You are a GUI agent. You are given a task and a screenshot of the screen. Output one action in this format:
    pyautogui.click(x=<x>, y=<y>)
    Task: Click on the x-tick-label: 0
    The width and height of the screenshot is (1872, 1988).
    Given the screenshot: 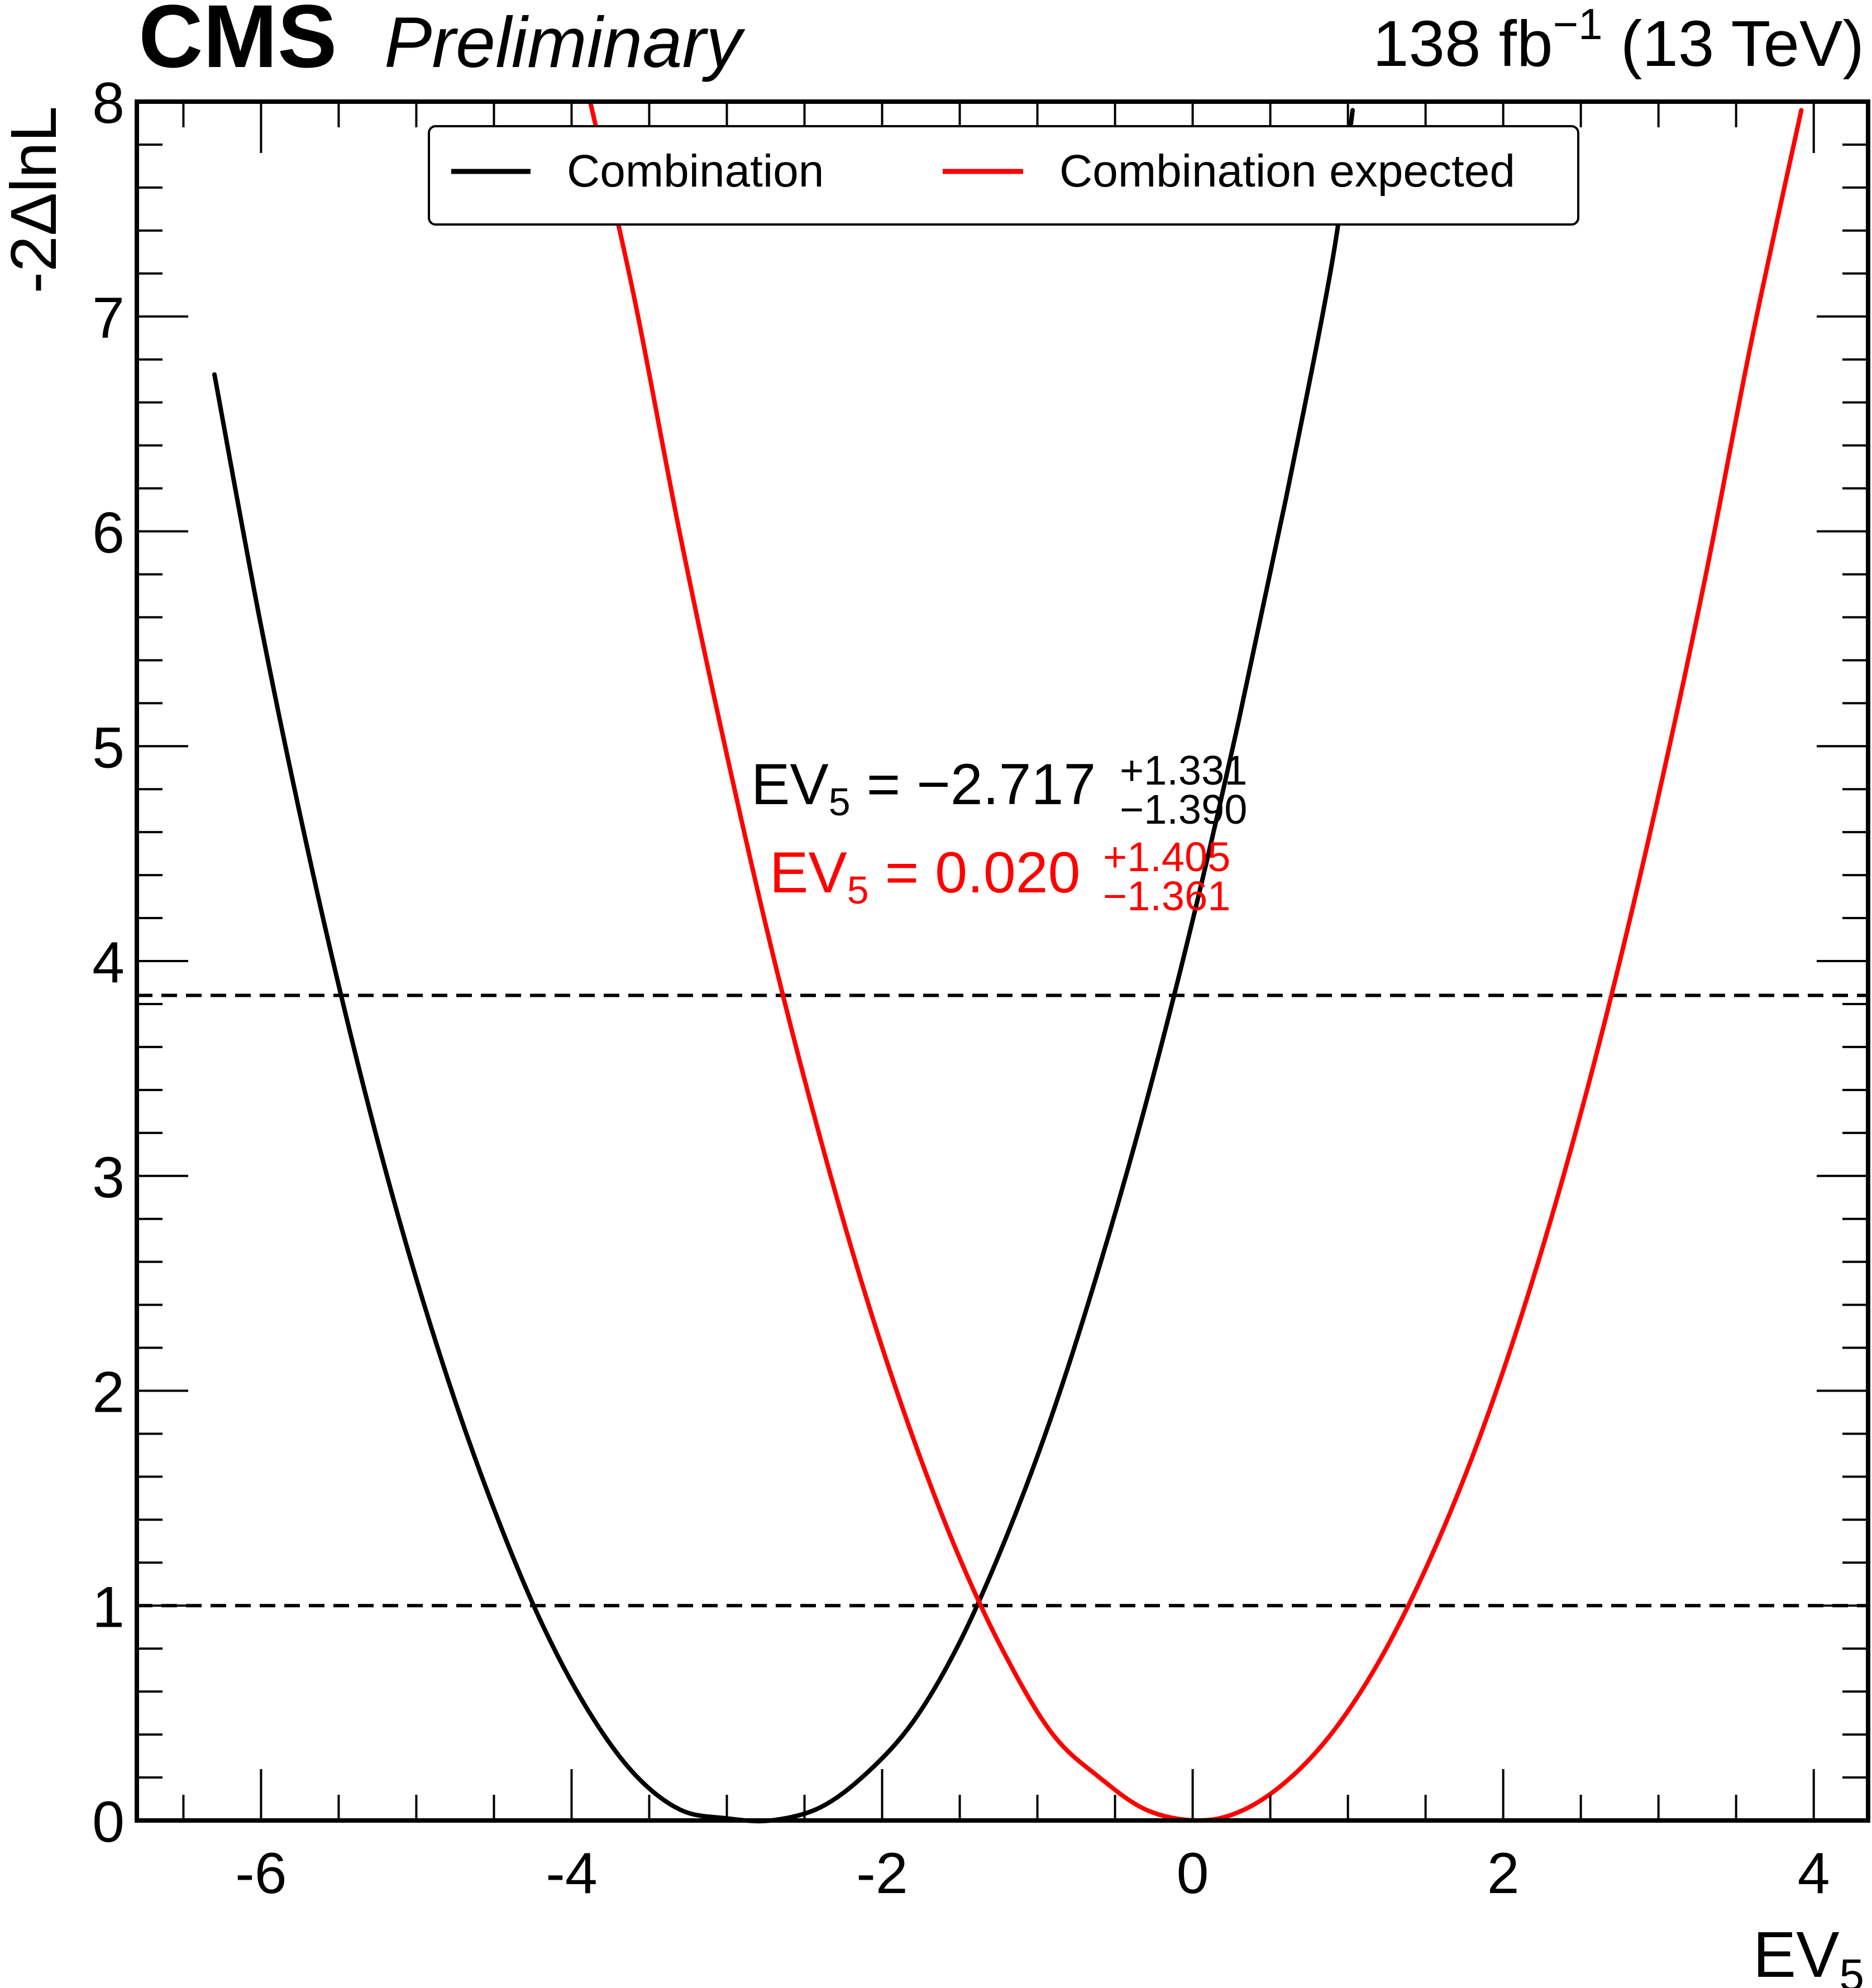 What is the action you would take?
    pyautogui.click(x=1193, y=1873)
    